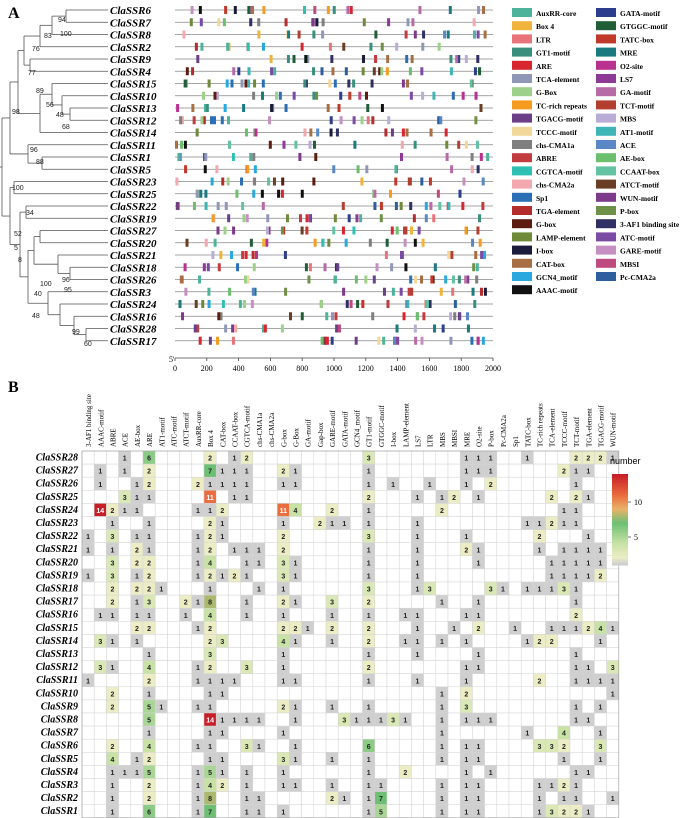 The width and height of the screenshot is (685, 818). Describe the element at coordinates (138, 435) in the screenshot. I see `heatmap-column-label: AE-box` at that location.